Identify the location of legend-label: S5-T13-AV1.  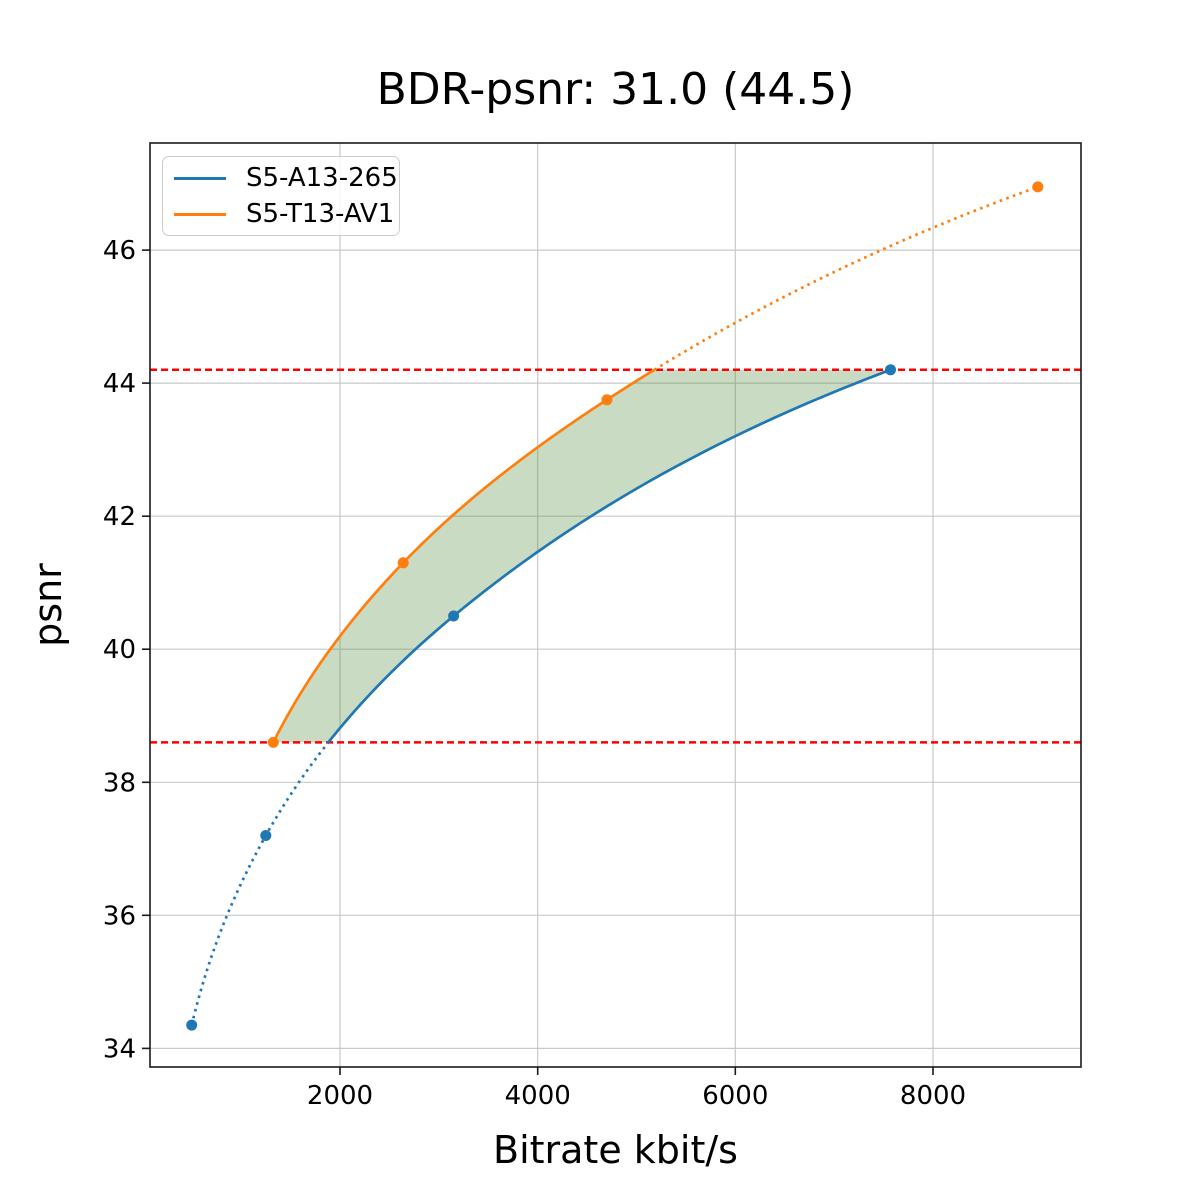
(320, 214).